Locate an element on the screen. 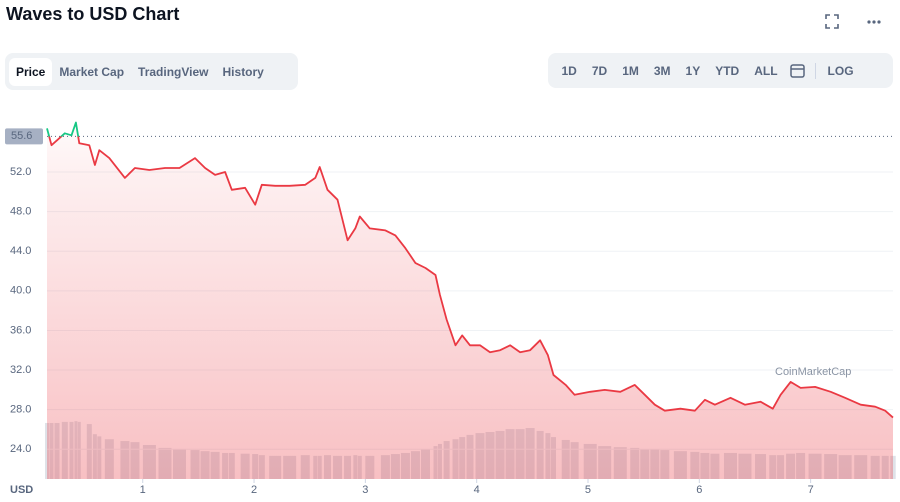  watermark: CoinMarketCap is located at coordinates (813, 372).